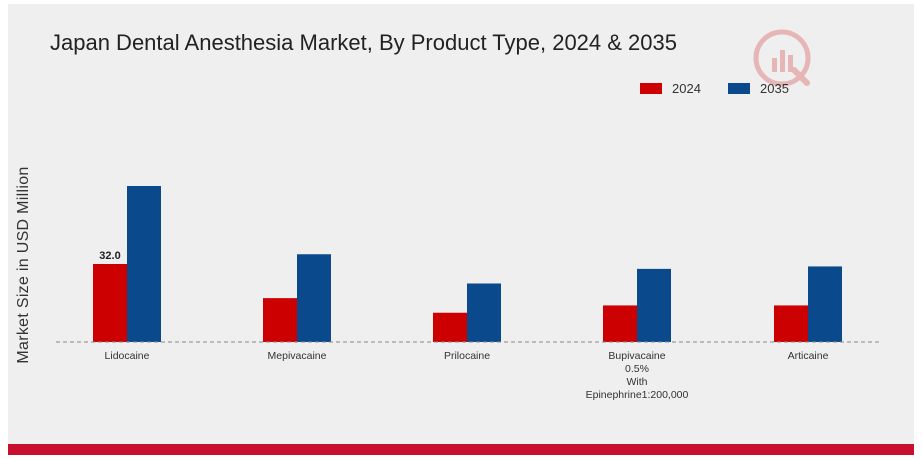 The image size is (922, 459). Describe the element at coordinates (461, 449) in the screenshot. I see `footer-accent-bar` at that location.